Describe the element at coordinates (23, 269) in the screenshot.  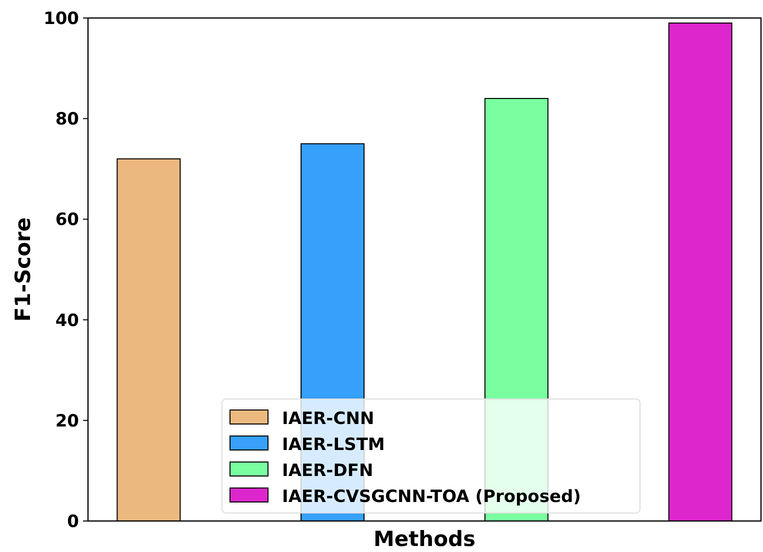
I see `y-axis-title: F1-Score` at that location.